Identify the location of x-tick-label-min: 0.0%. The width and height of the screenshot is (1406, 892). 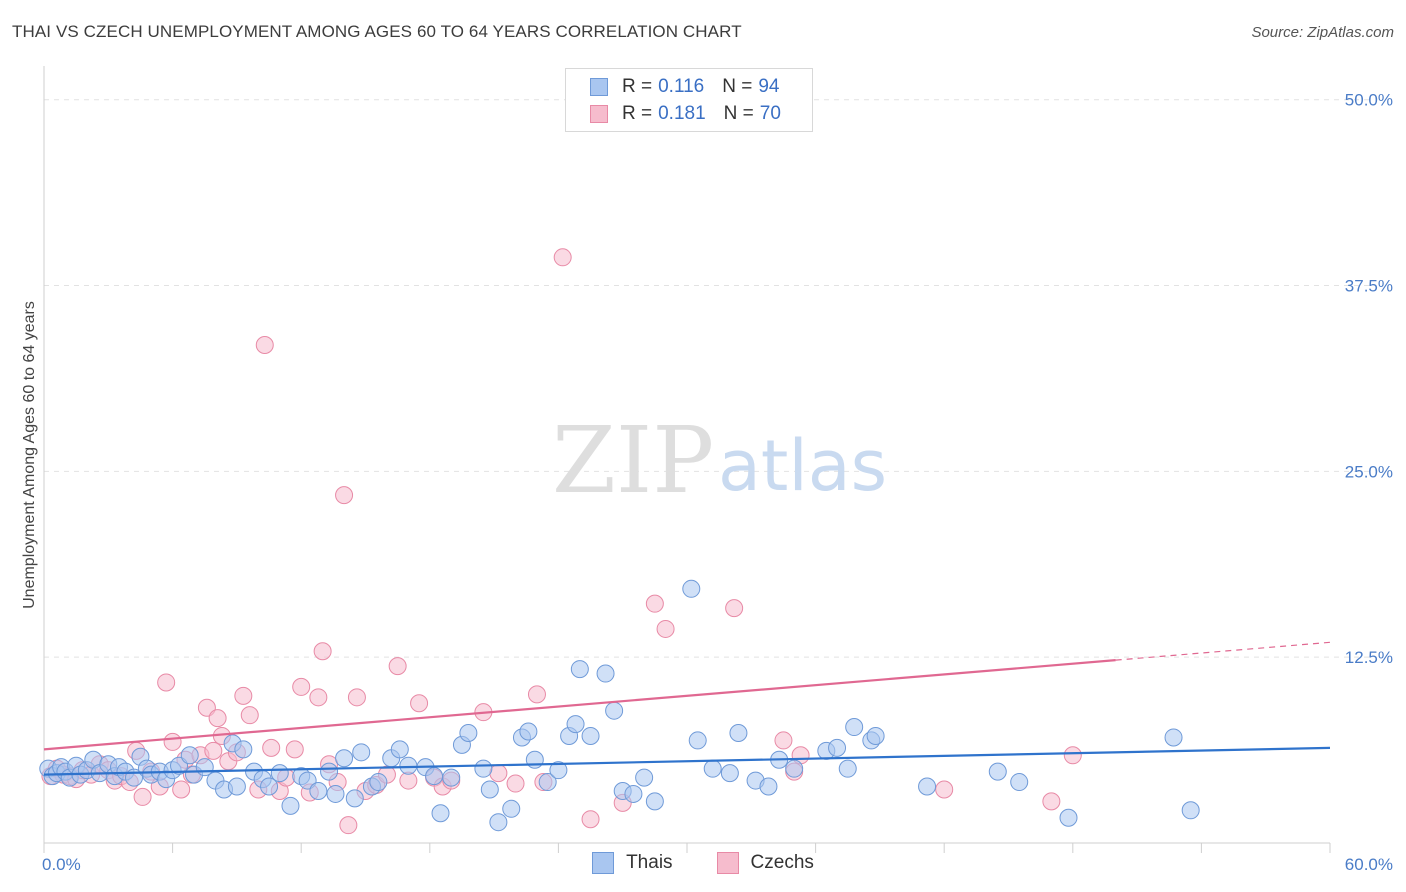
(61, 864).